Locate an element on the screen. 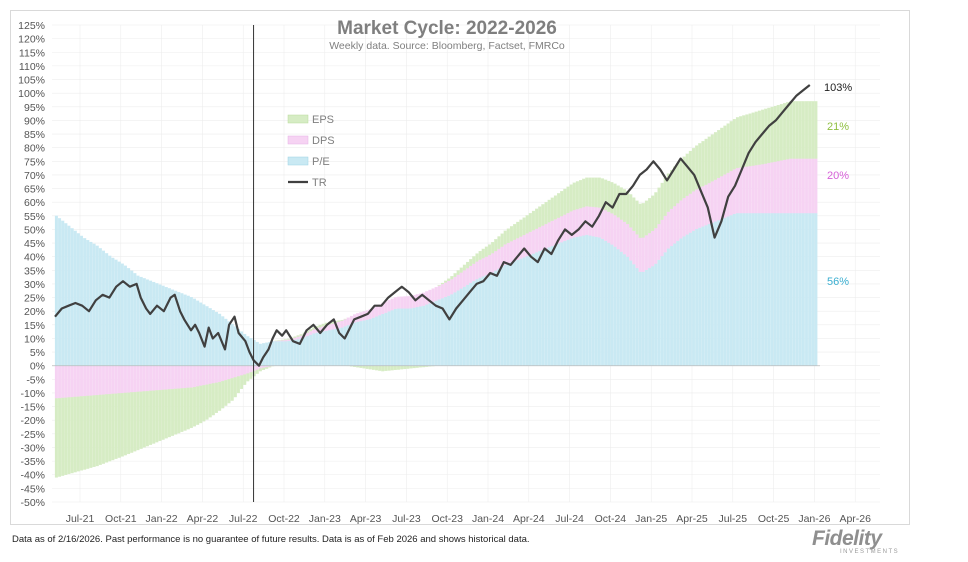 The height and width of the screenshot is (562, 968). y-tick-label: -10% is located at coordinates (32, 394).